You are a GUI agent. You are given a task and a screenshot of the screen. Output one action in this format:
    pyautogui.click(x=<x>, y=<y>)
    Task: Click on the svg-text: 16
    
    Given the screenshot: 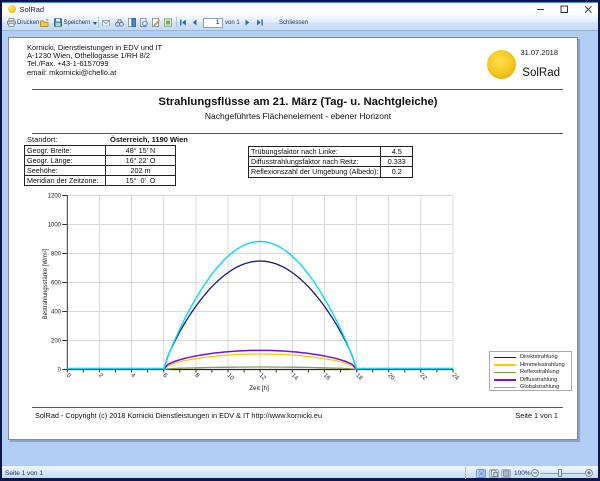 What is the action you would take?
    pyautogui.click(x=326, y=377)
    